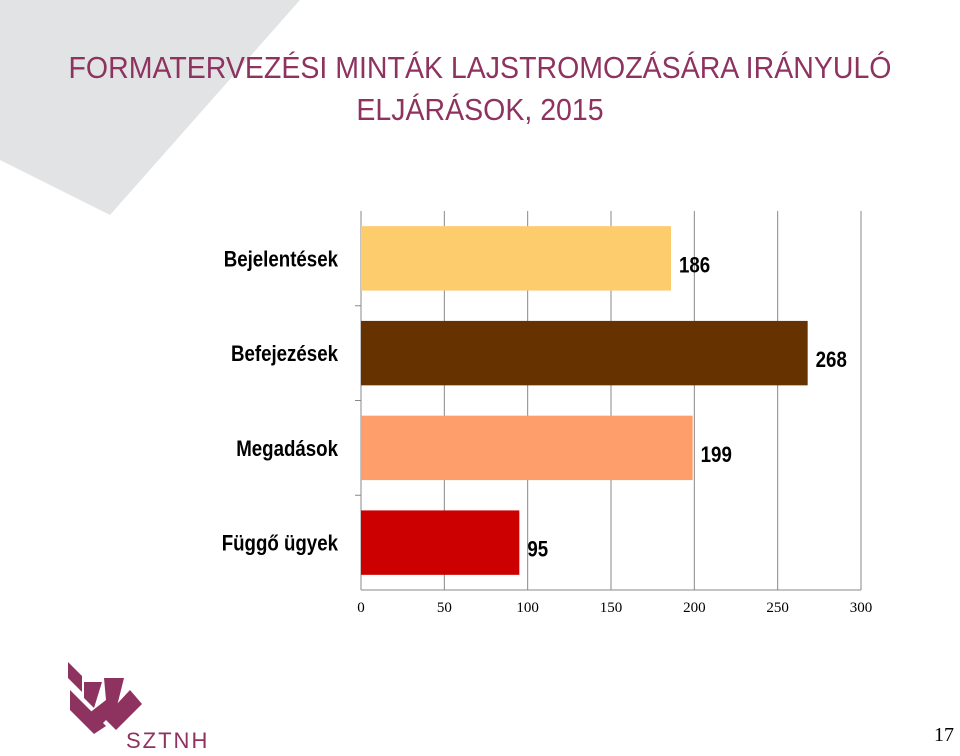 The width and height of the screenshot is (960, 756). I want to click on x-tick-label: 200, so click(694, 608).